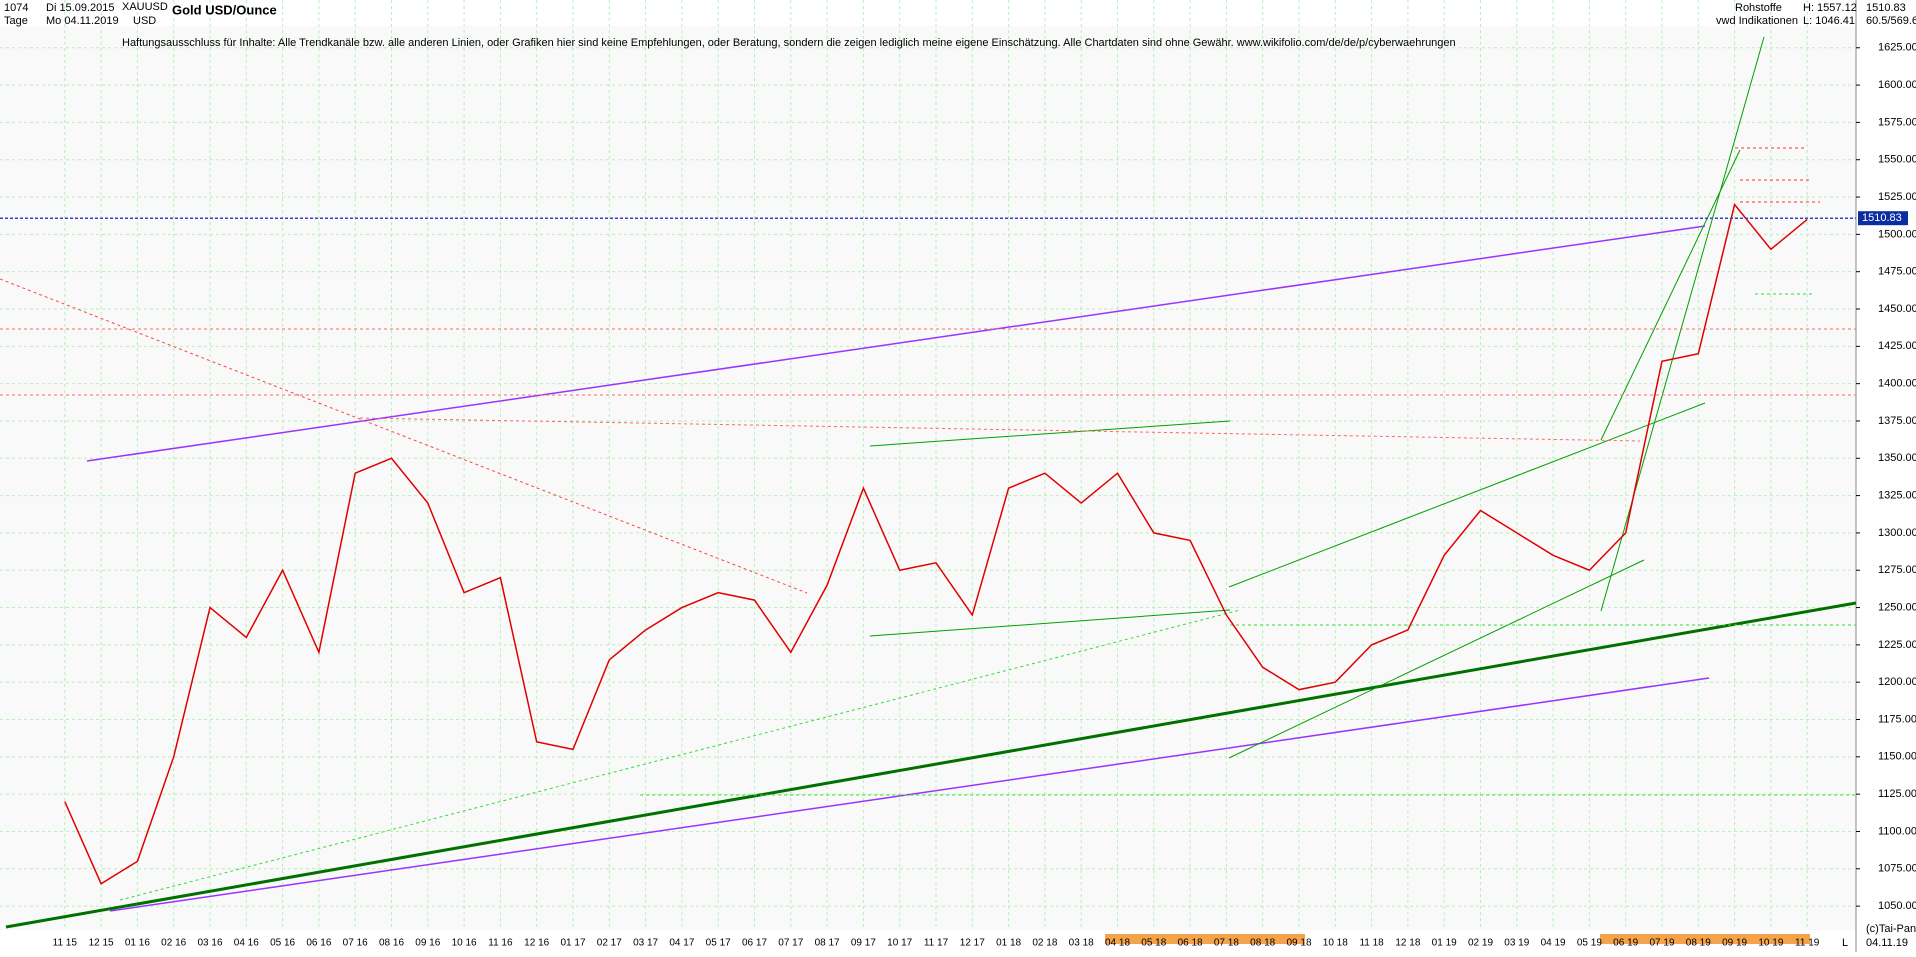  What do you see at coordinates (1897, 197) in the screenshot?
I see `y-tick-label: 1525.00` at bounding box center [1897, 197].